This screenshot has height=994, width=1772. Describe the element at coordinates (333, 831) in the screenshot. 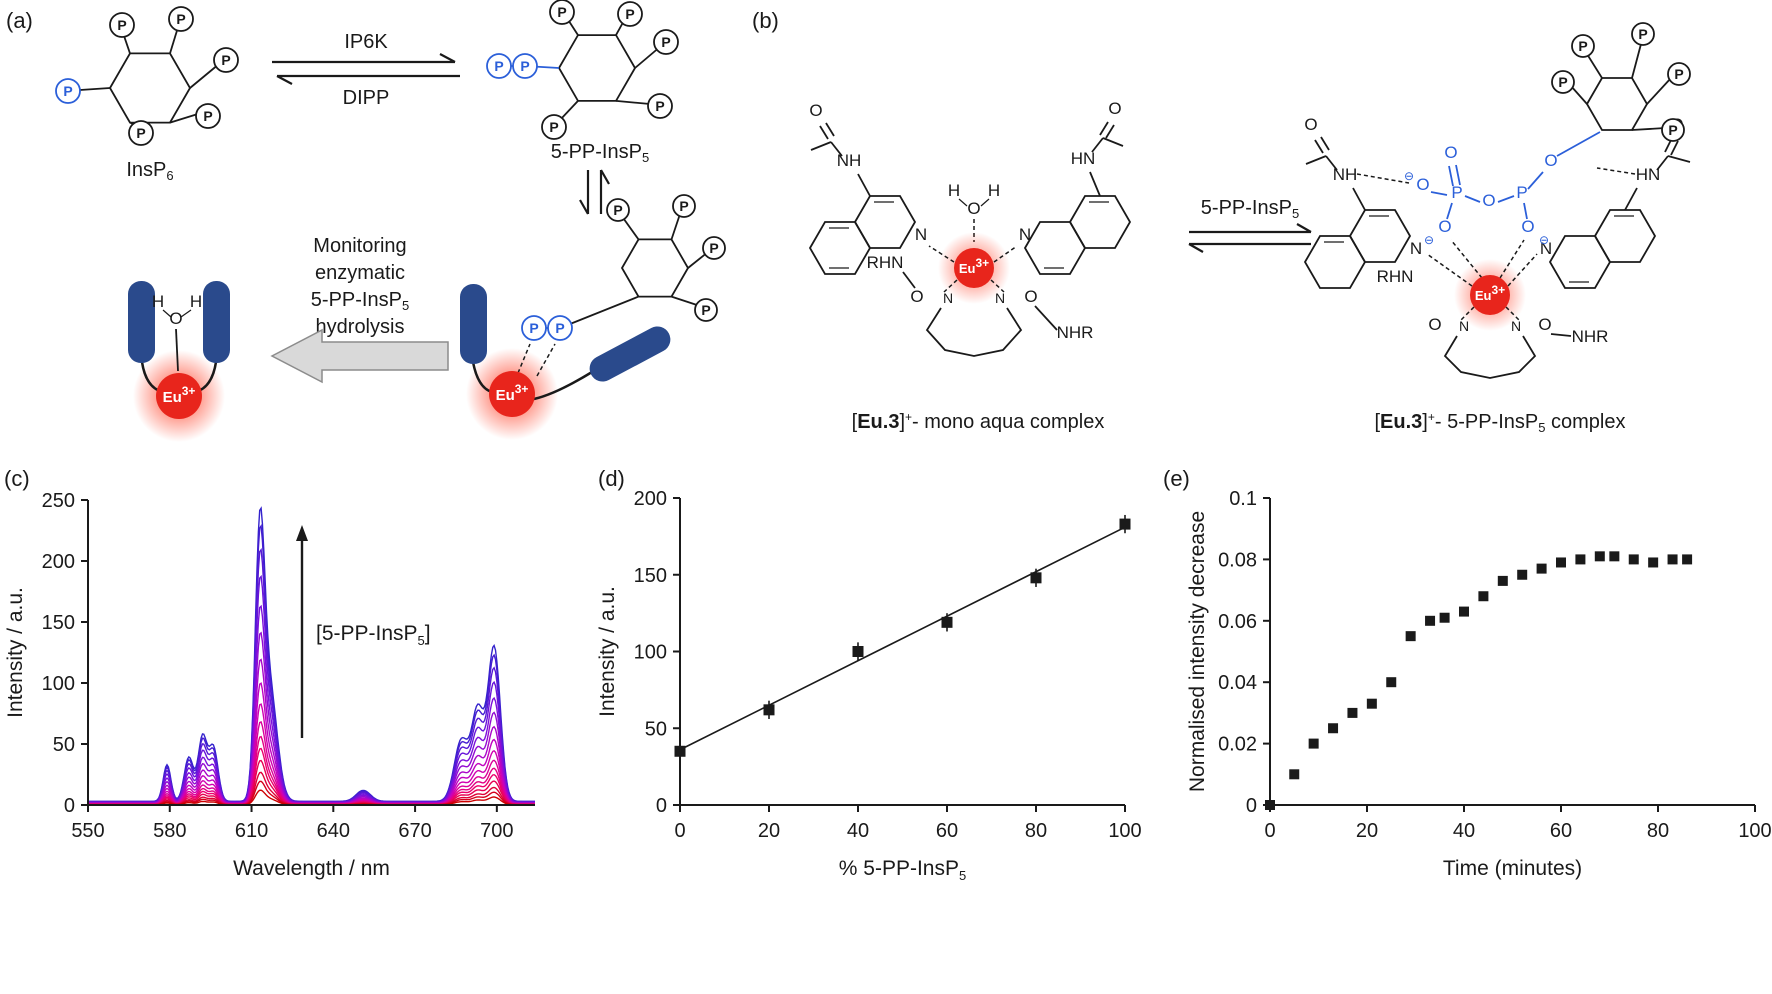

I see `svg-text: 640` at that location.